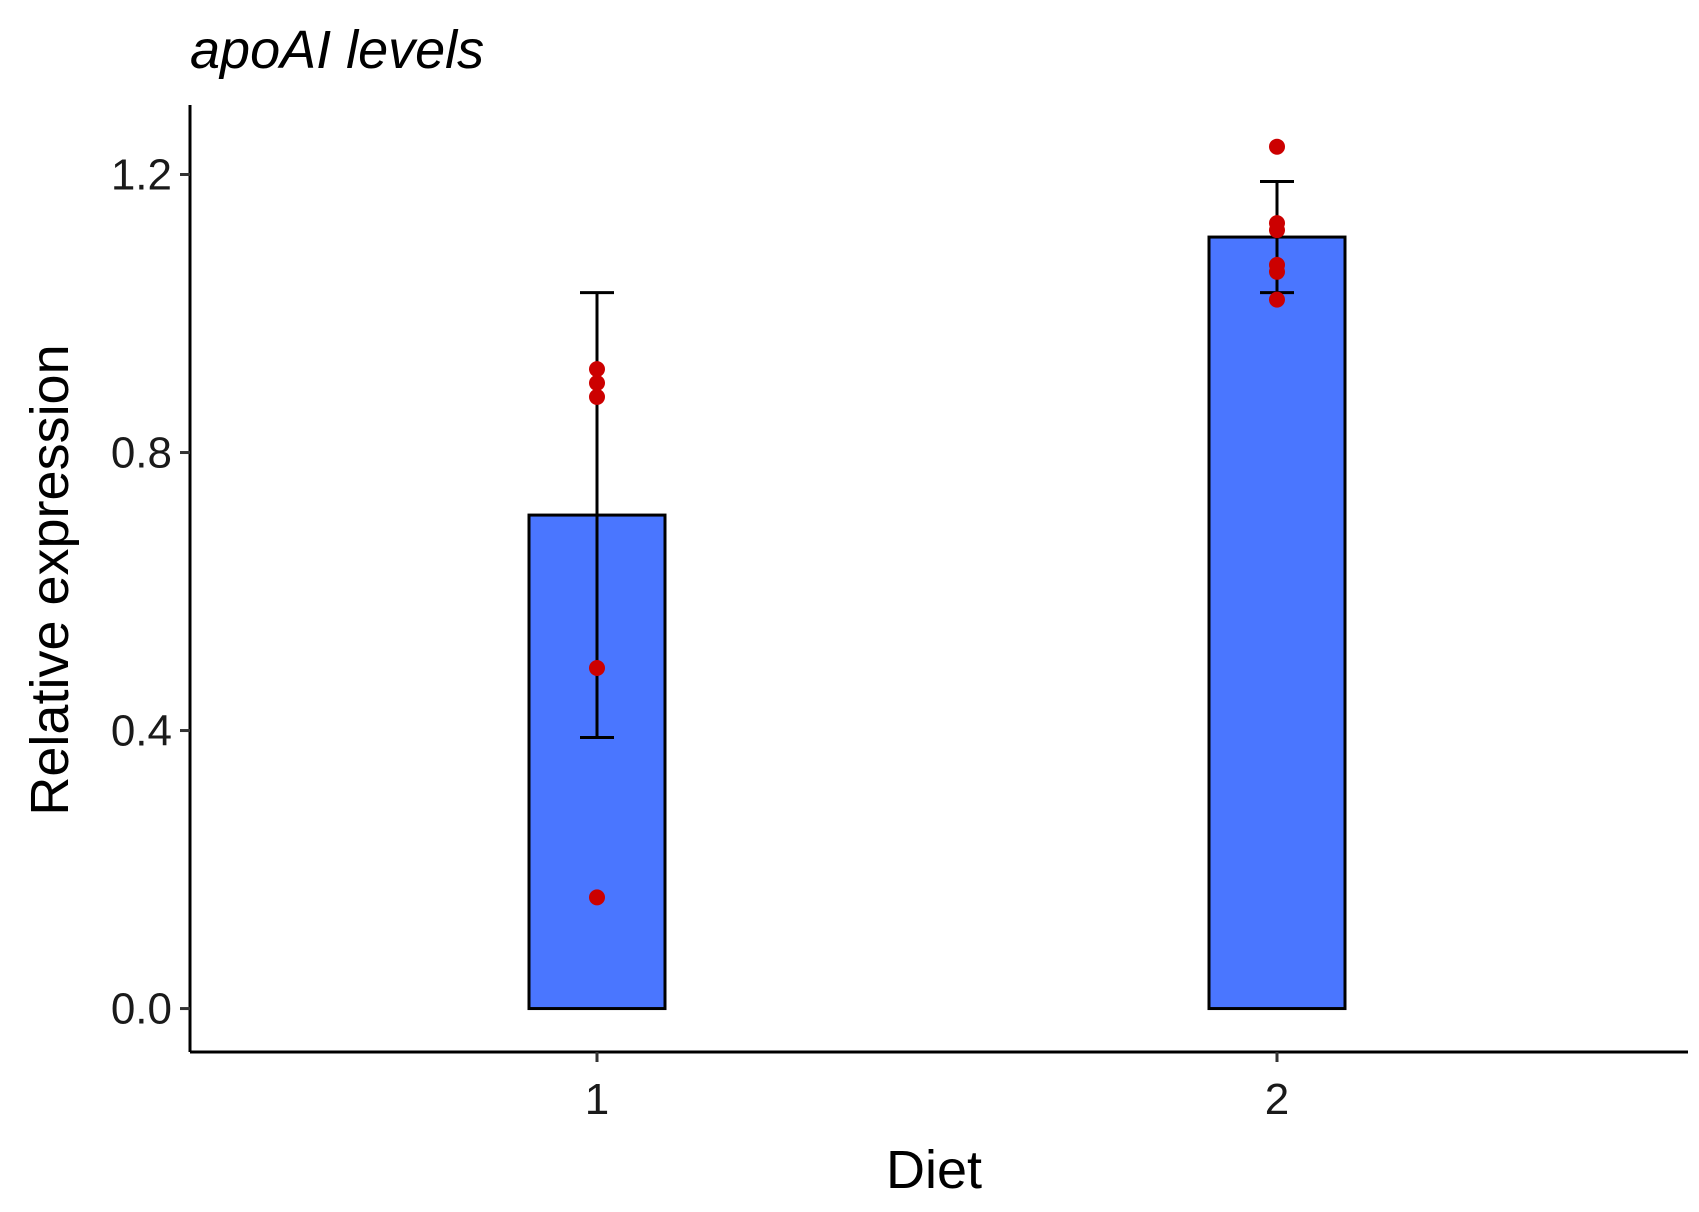  I want to click on y-tick-label: 0.8, so click(141, 453).